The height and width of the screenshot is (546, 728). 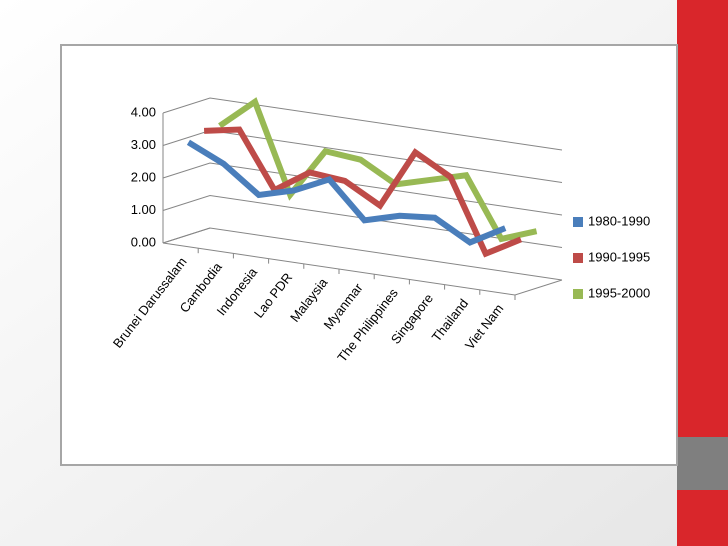 I want to click on legend-label: 1995-2000, so click(x=619, y=292).